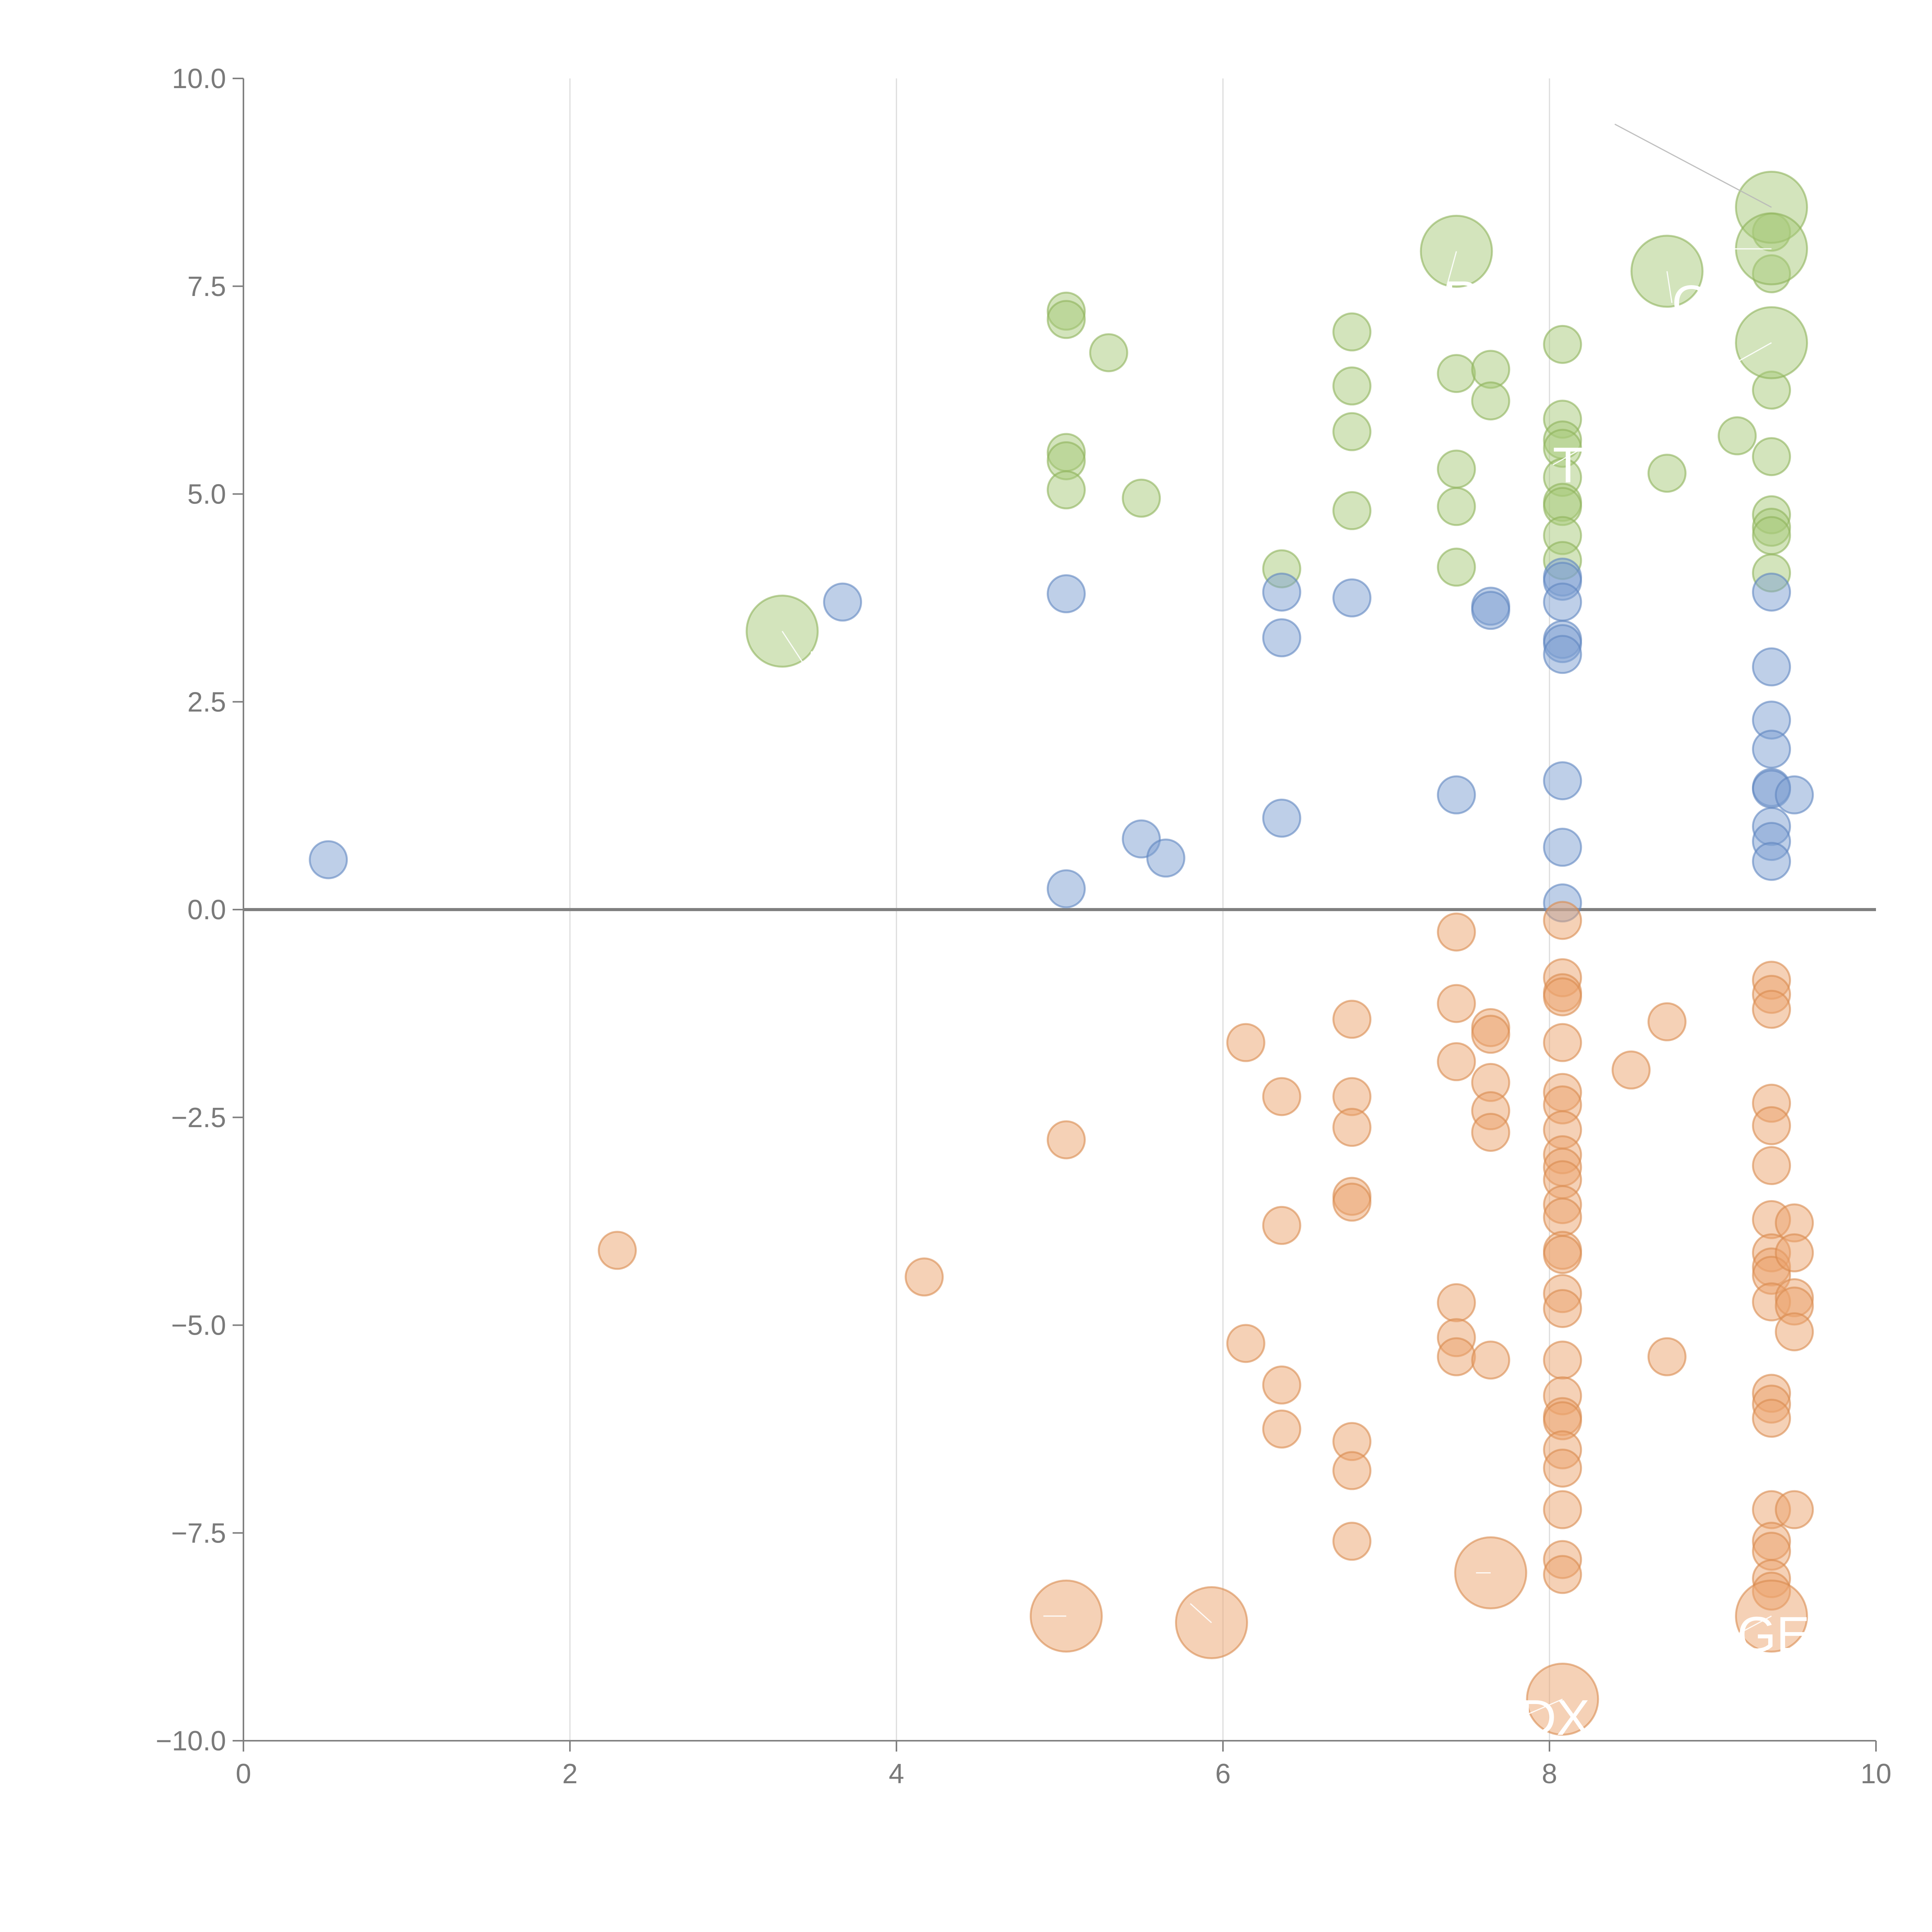 This screenshot has width=1932, height=1932. Describe the element at coordinates (1589, 465) in the screenshot. I see `bubble-label: TM` at that location.